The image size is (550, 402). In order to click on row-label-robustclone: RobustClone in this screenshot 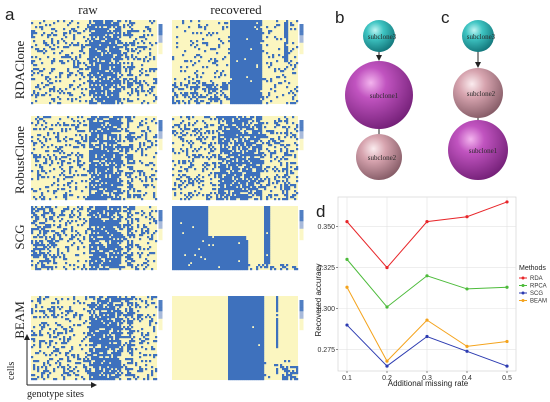, I will do `click(19, 160)`.